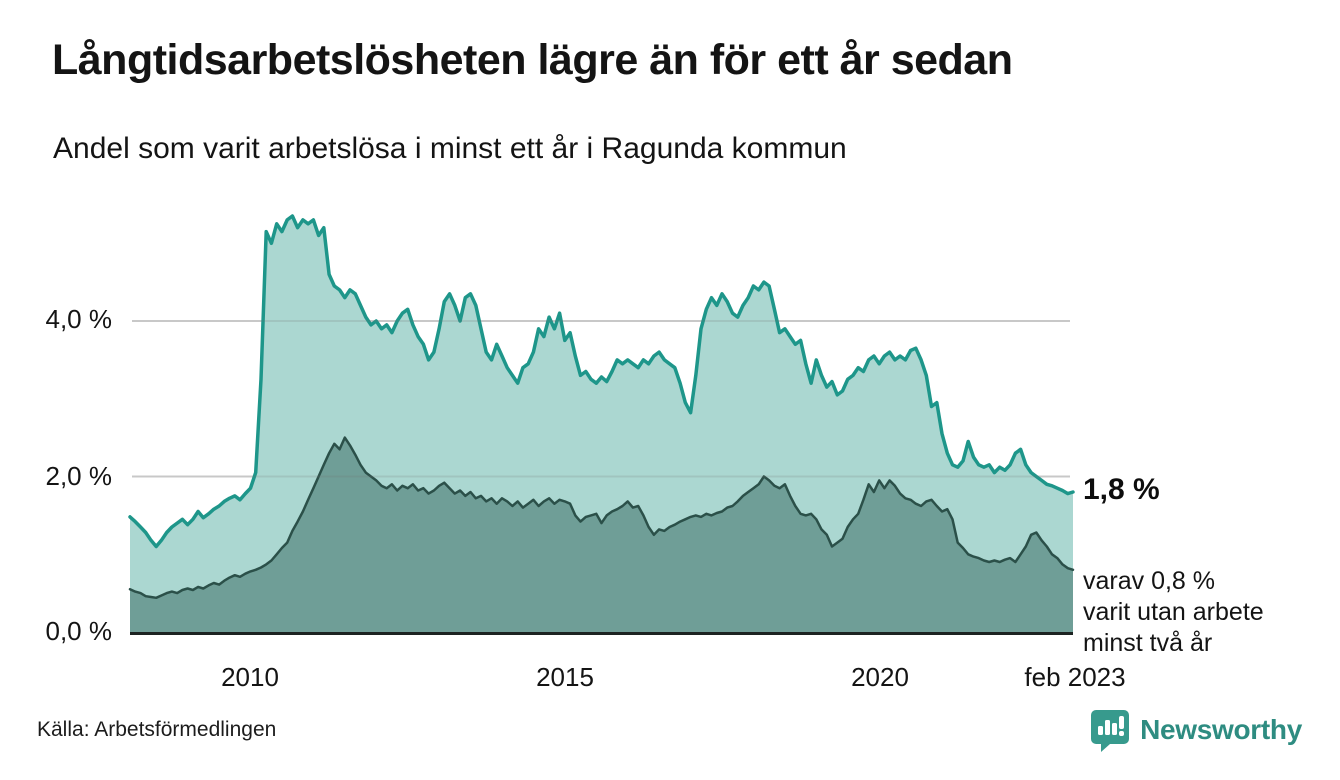 The height and width of the screenshot is (780, 1340). What do you see at coordinates (79, 319) in the screenshot?
I see `y-axis-tick-4: 4,0 %` at bounding box center [79, 319].